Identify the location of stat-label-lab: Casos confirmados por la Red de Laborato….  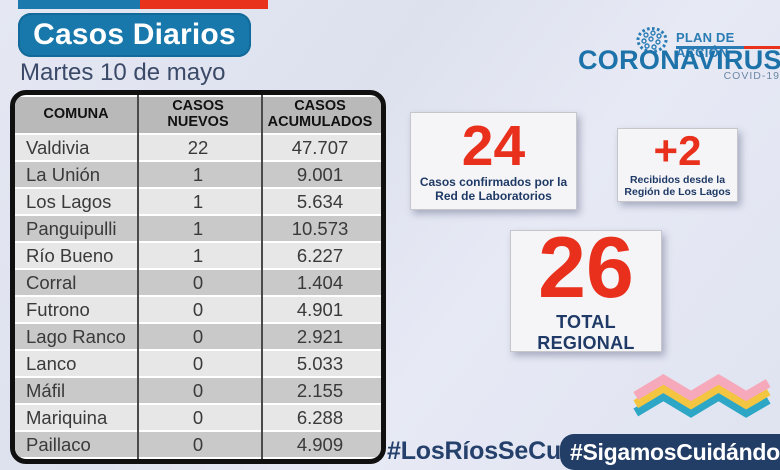
(493, 188).